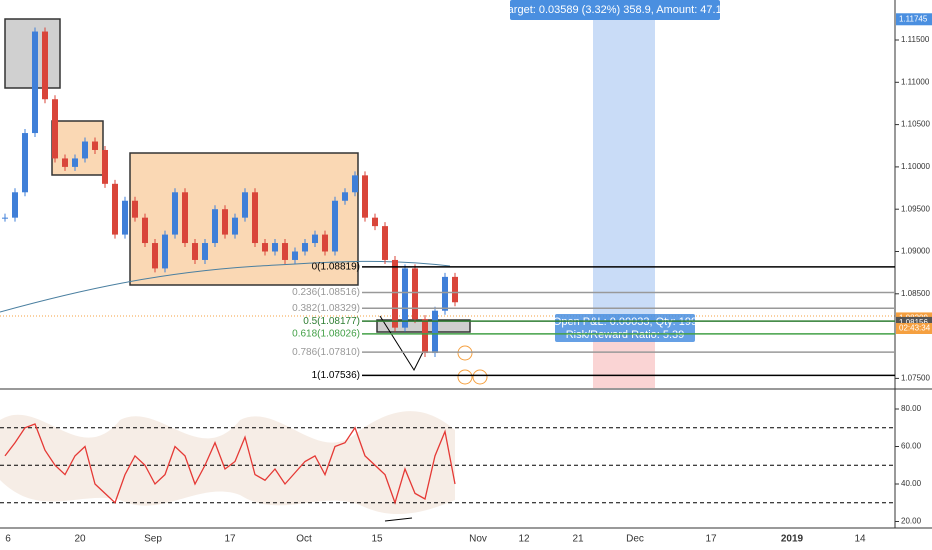  What do you see at coordinates (625, 322) in the screenshot?
I see `pnl-label: Open P&L: 0.00033, Qty: 199` at bounding box center [625, 322].